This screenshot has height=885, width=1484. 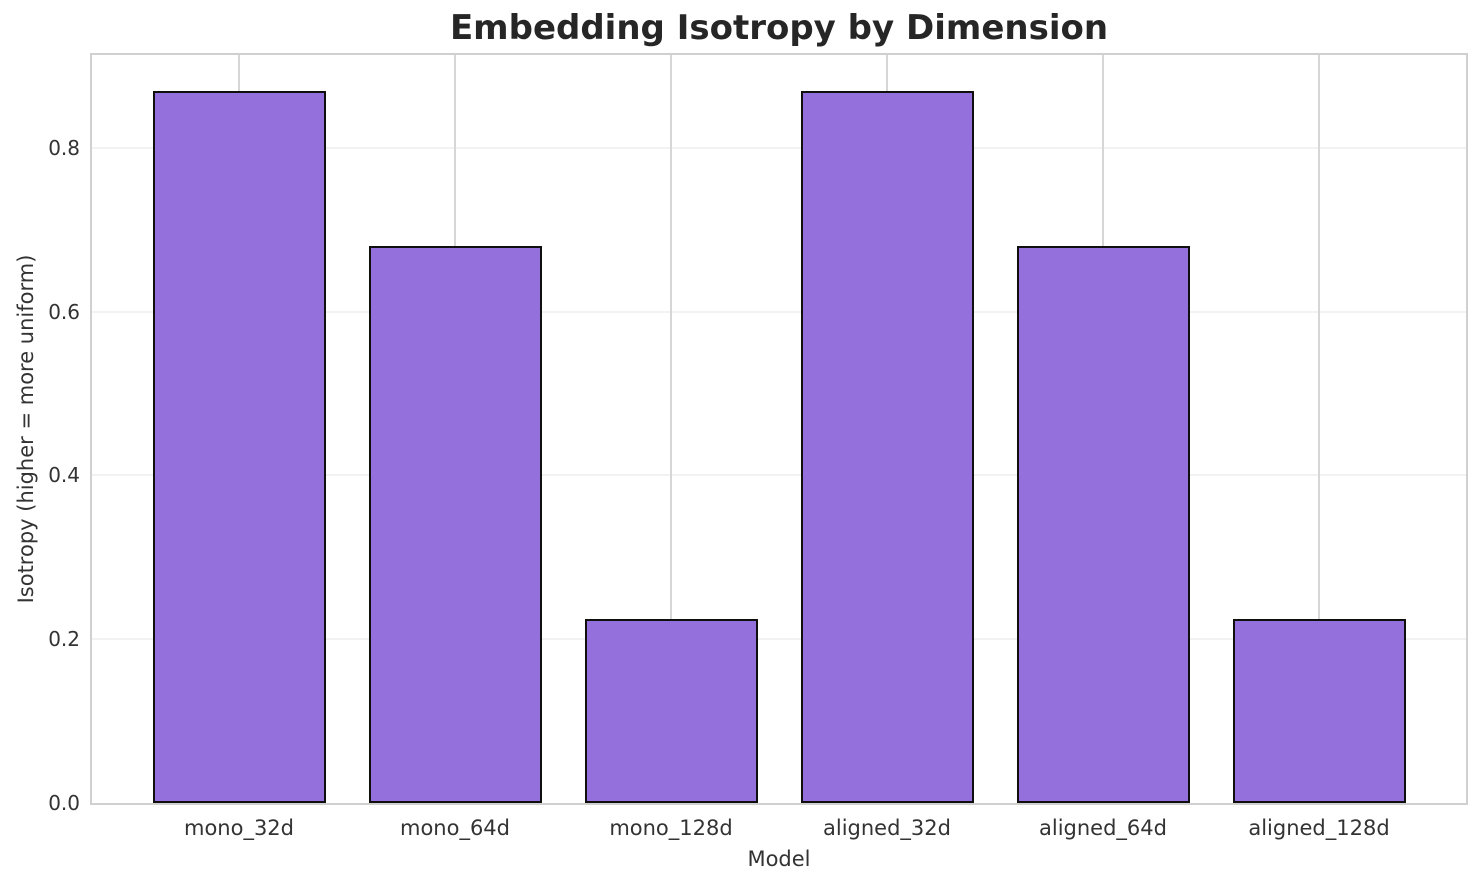 I want to click on y-tick-label: 0.8, so click(x=64, y=147).